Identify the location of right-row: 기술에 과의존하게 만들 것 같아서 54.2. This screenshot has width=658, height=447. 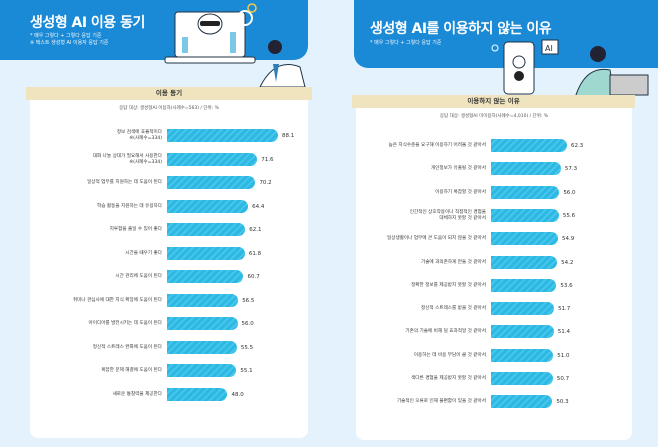
(494, 262).